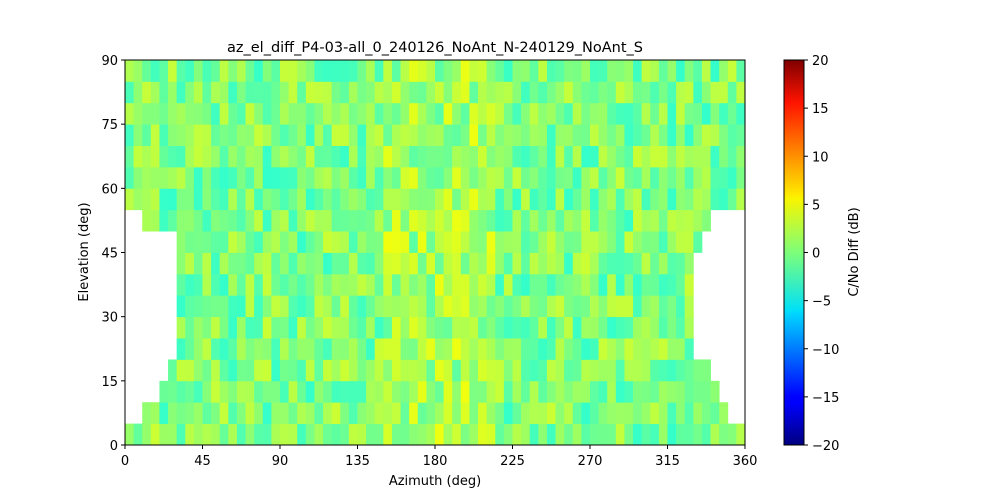  Describe the element at coordinates (280, 461) in the screenshot. I see `x-axis-tick-label: 90` at that location.